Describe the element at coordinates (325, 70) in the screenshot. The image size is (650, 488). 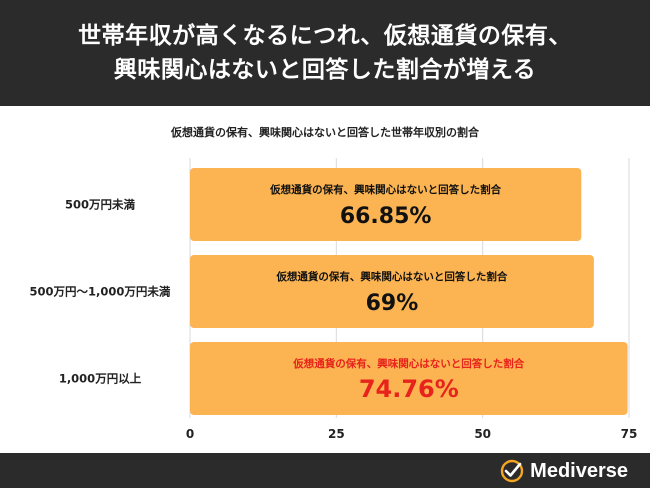
I see `headline-line-2: 興味関心はないと回答した割合が増える` at that location.